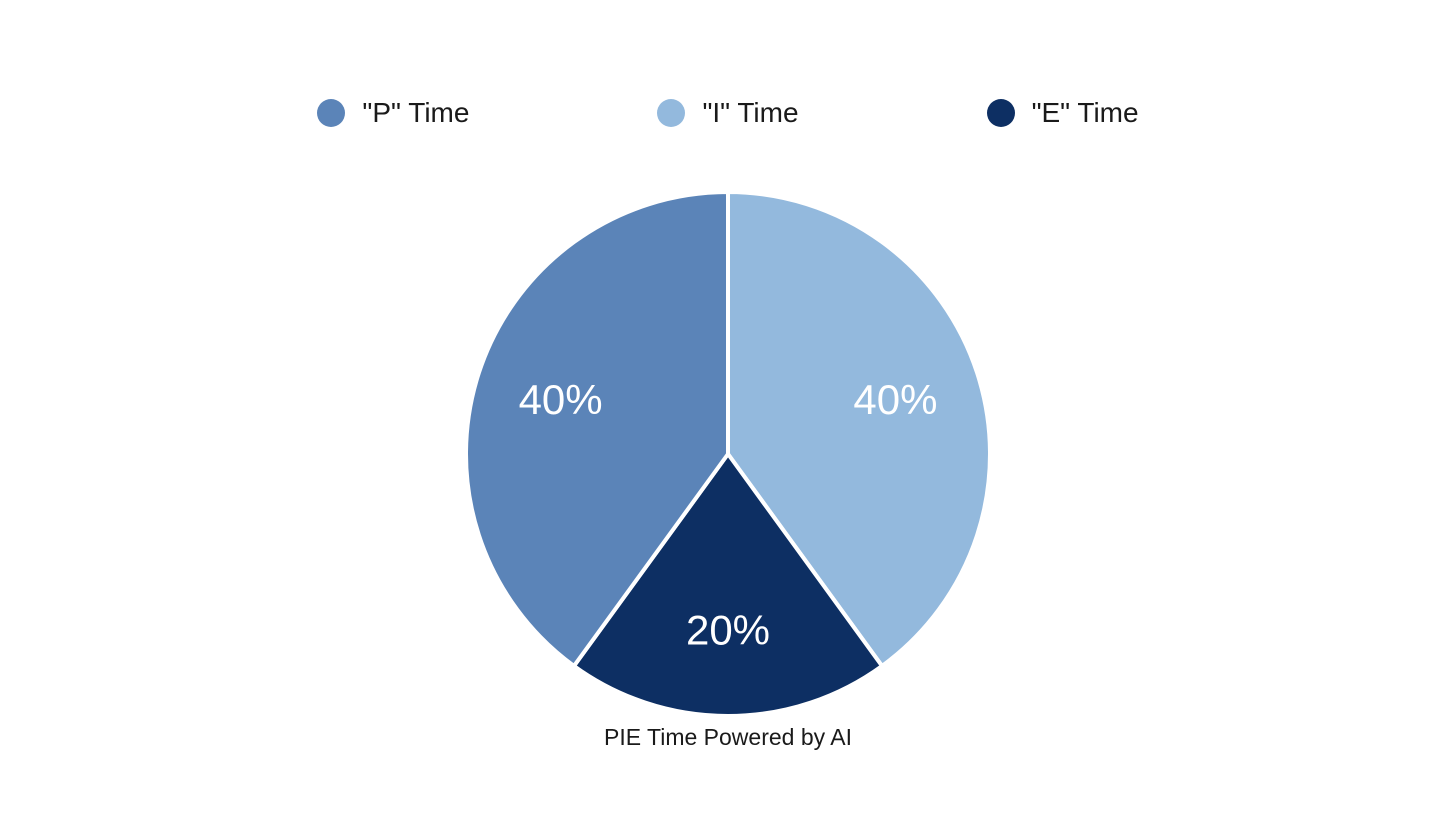 This screenshot has width=1456, height=819. Describe the element at coordinates (1085, 112) in the screenshot. I see `legend-item-label: "E" Time` at that location.